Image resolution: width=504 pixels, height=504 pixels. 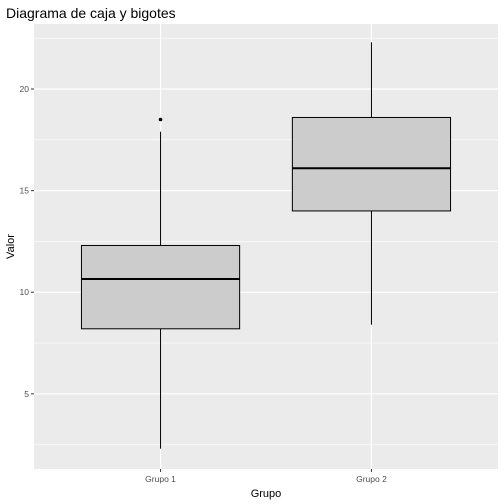 I want to click on y-tick-label: 10, so click(x=25, y=292).